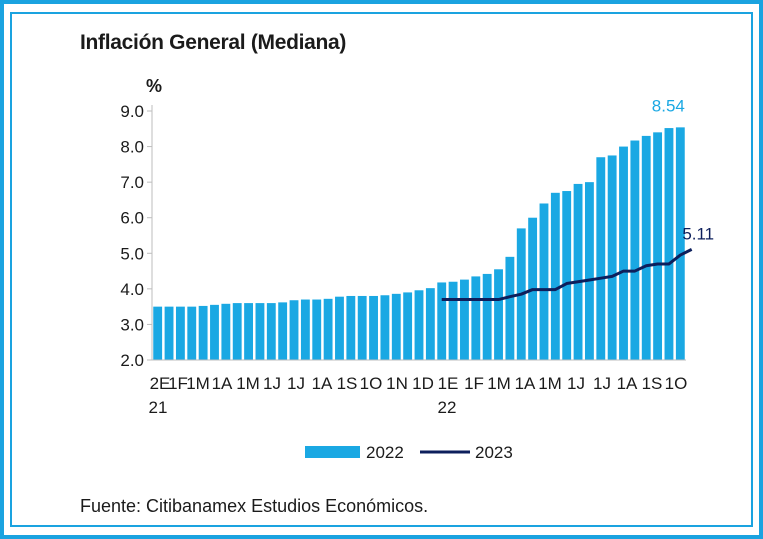 This screenshot has height=539, width=763. What do you see at coordinates (132, 360) in the screenshot?
I see `y-tick-label: 2.0` at bounding box center [132, 360].